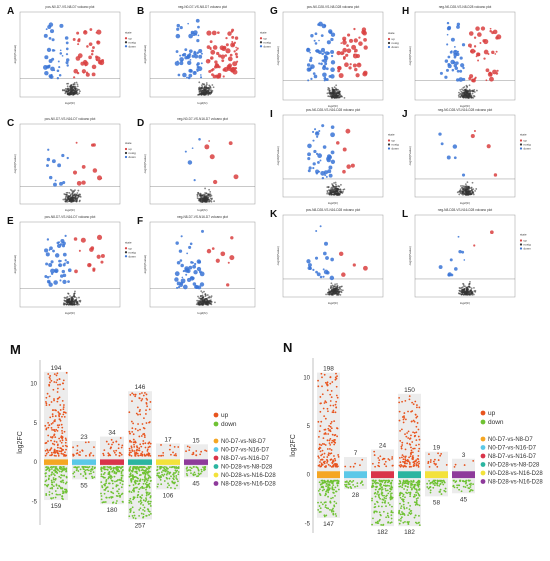 This screenshot has width=550, height=561. Describe the element at coordinates (483, 473) in the screenshot. I see `legend-swatch-comparison` at that location.